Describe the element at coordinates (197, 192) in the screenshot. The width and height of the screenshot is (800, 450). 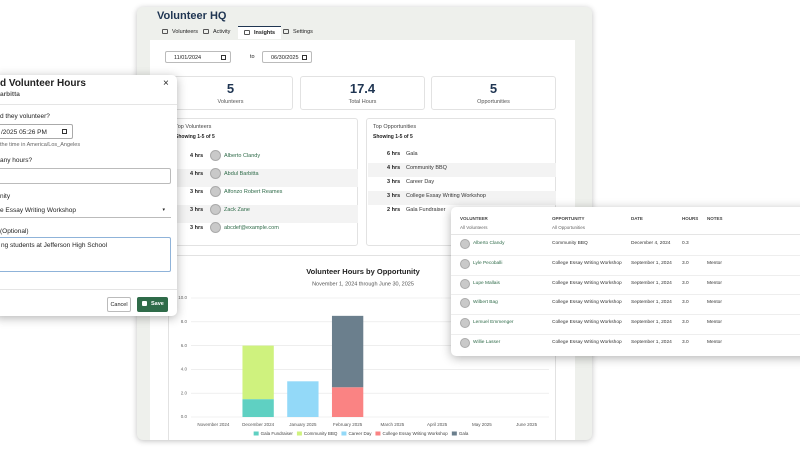
I see `row-hours: 3 hrs` at that location.